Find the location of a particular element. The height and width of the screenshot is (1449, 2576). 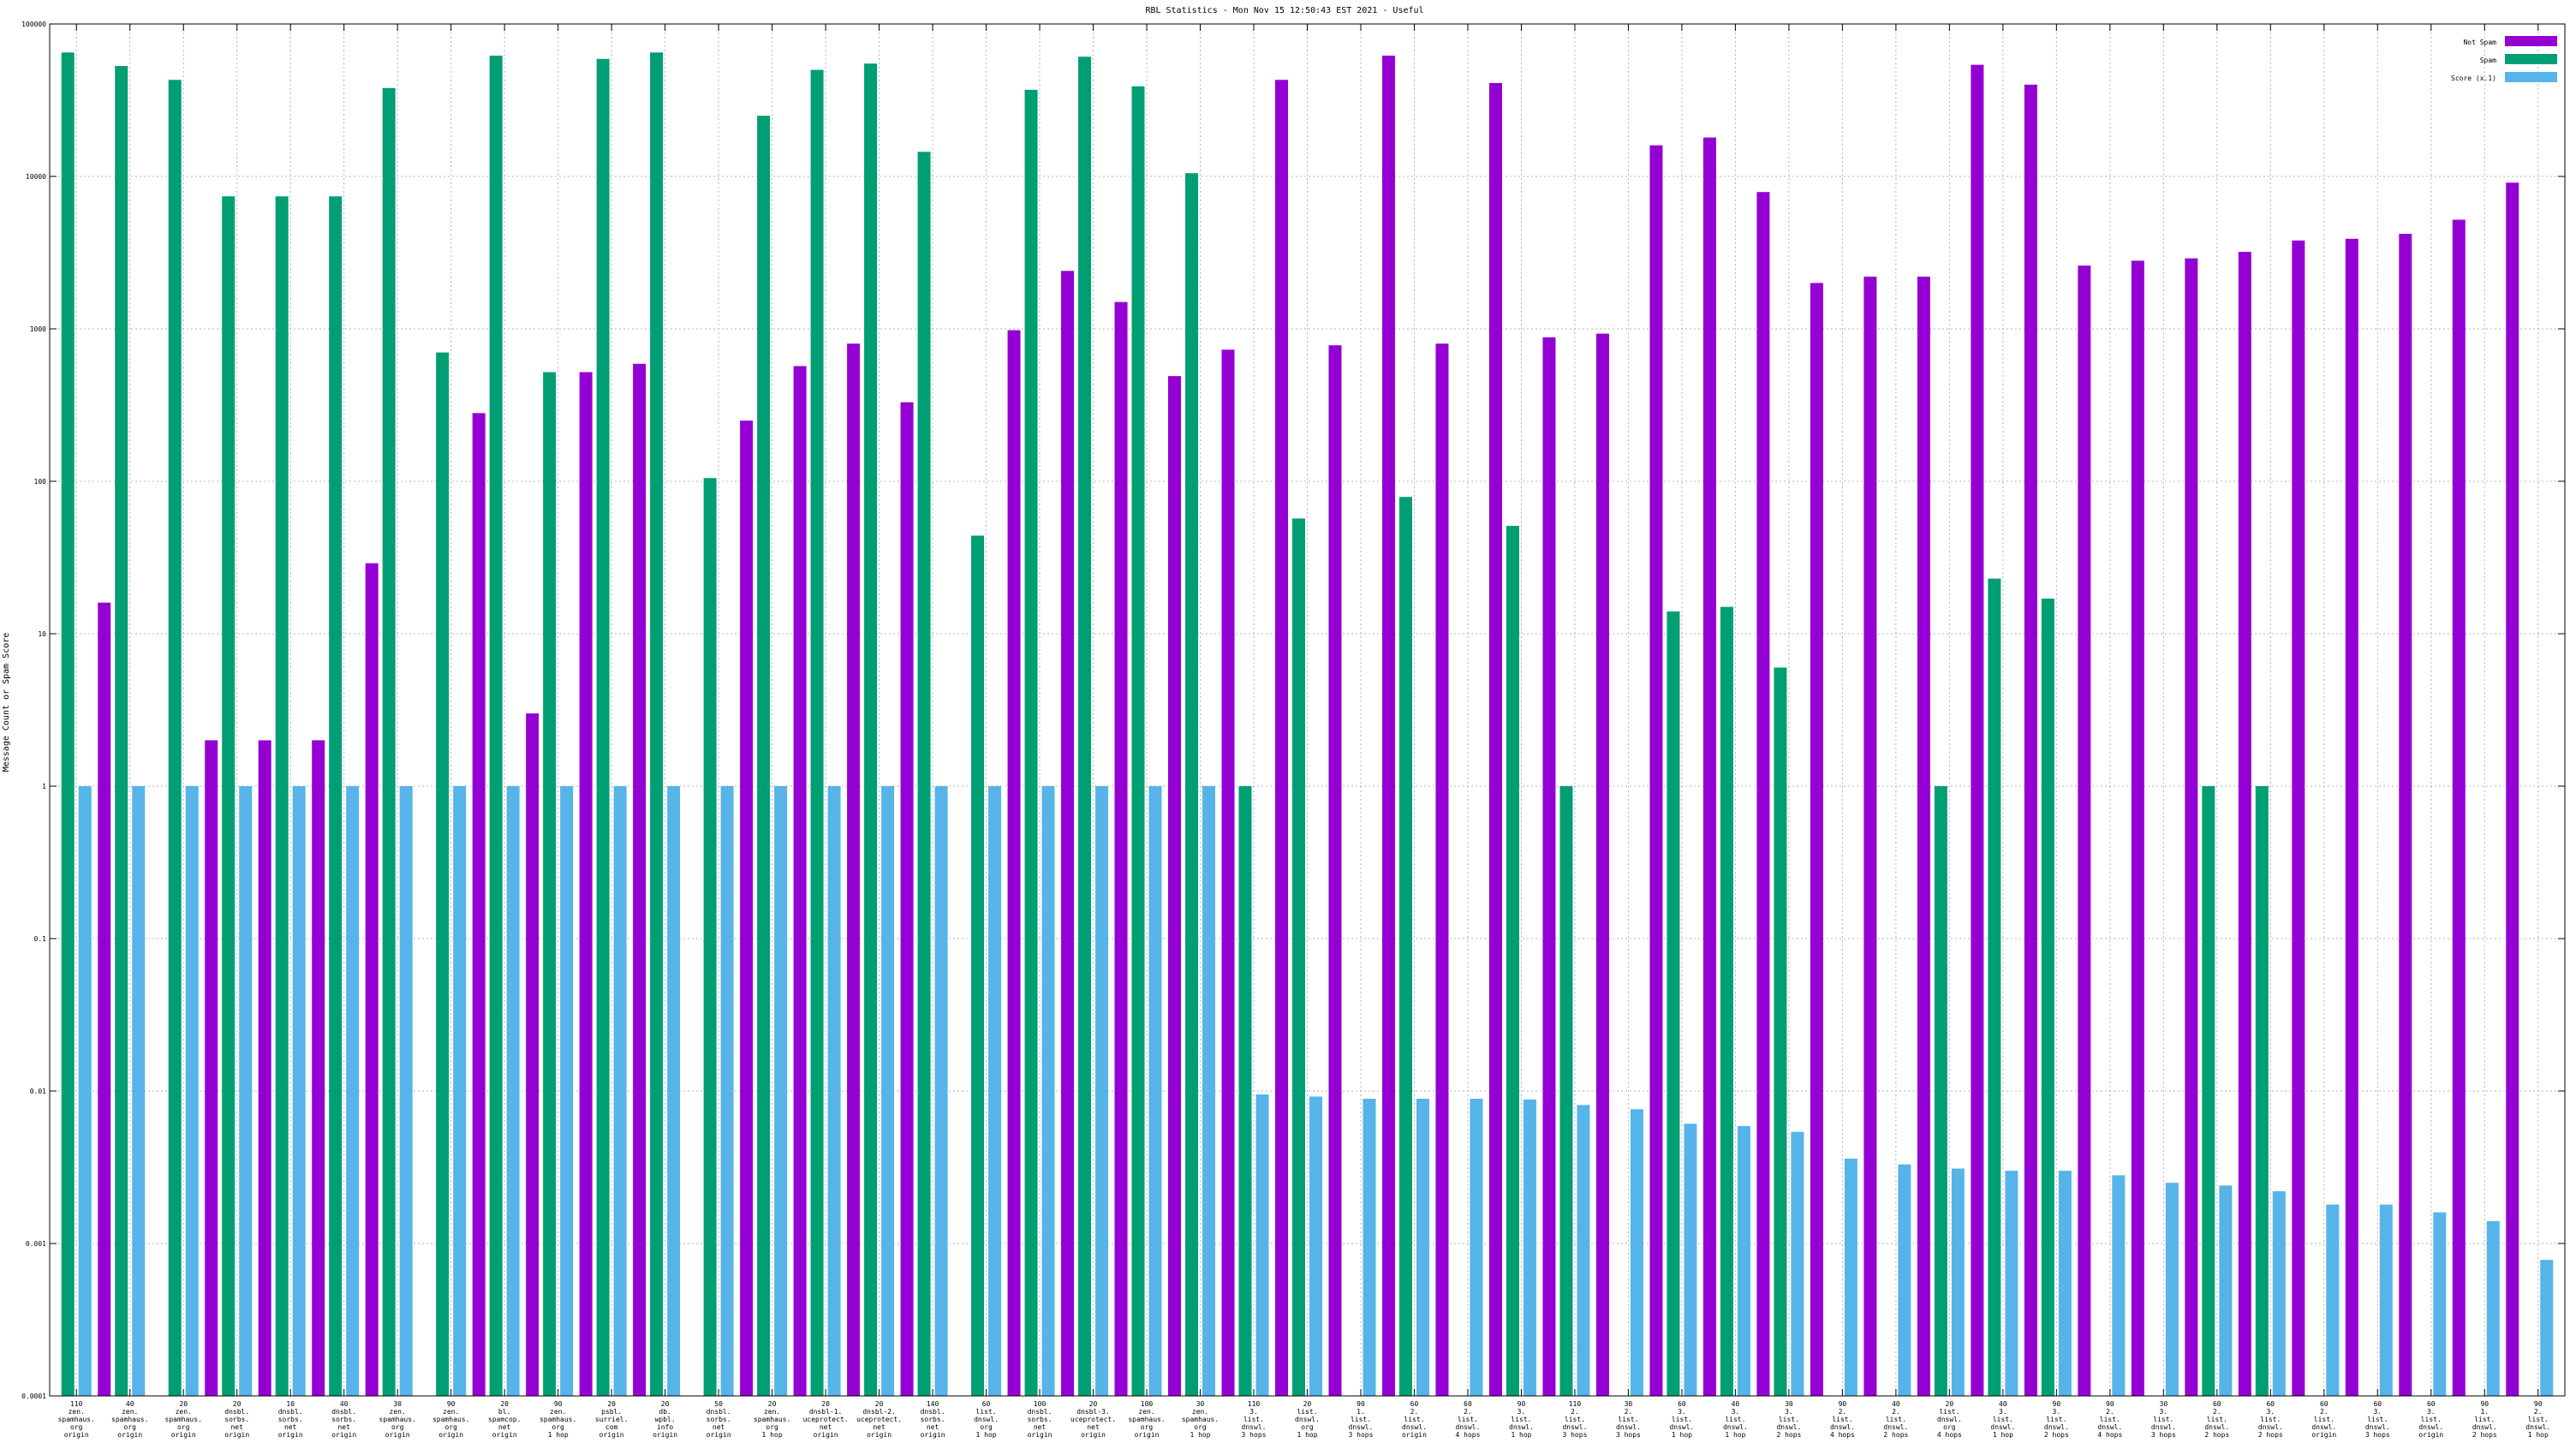

x-tick-label: 60 2. list. dnswl. origin is located at coordinates (1415, 1419).